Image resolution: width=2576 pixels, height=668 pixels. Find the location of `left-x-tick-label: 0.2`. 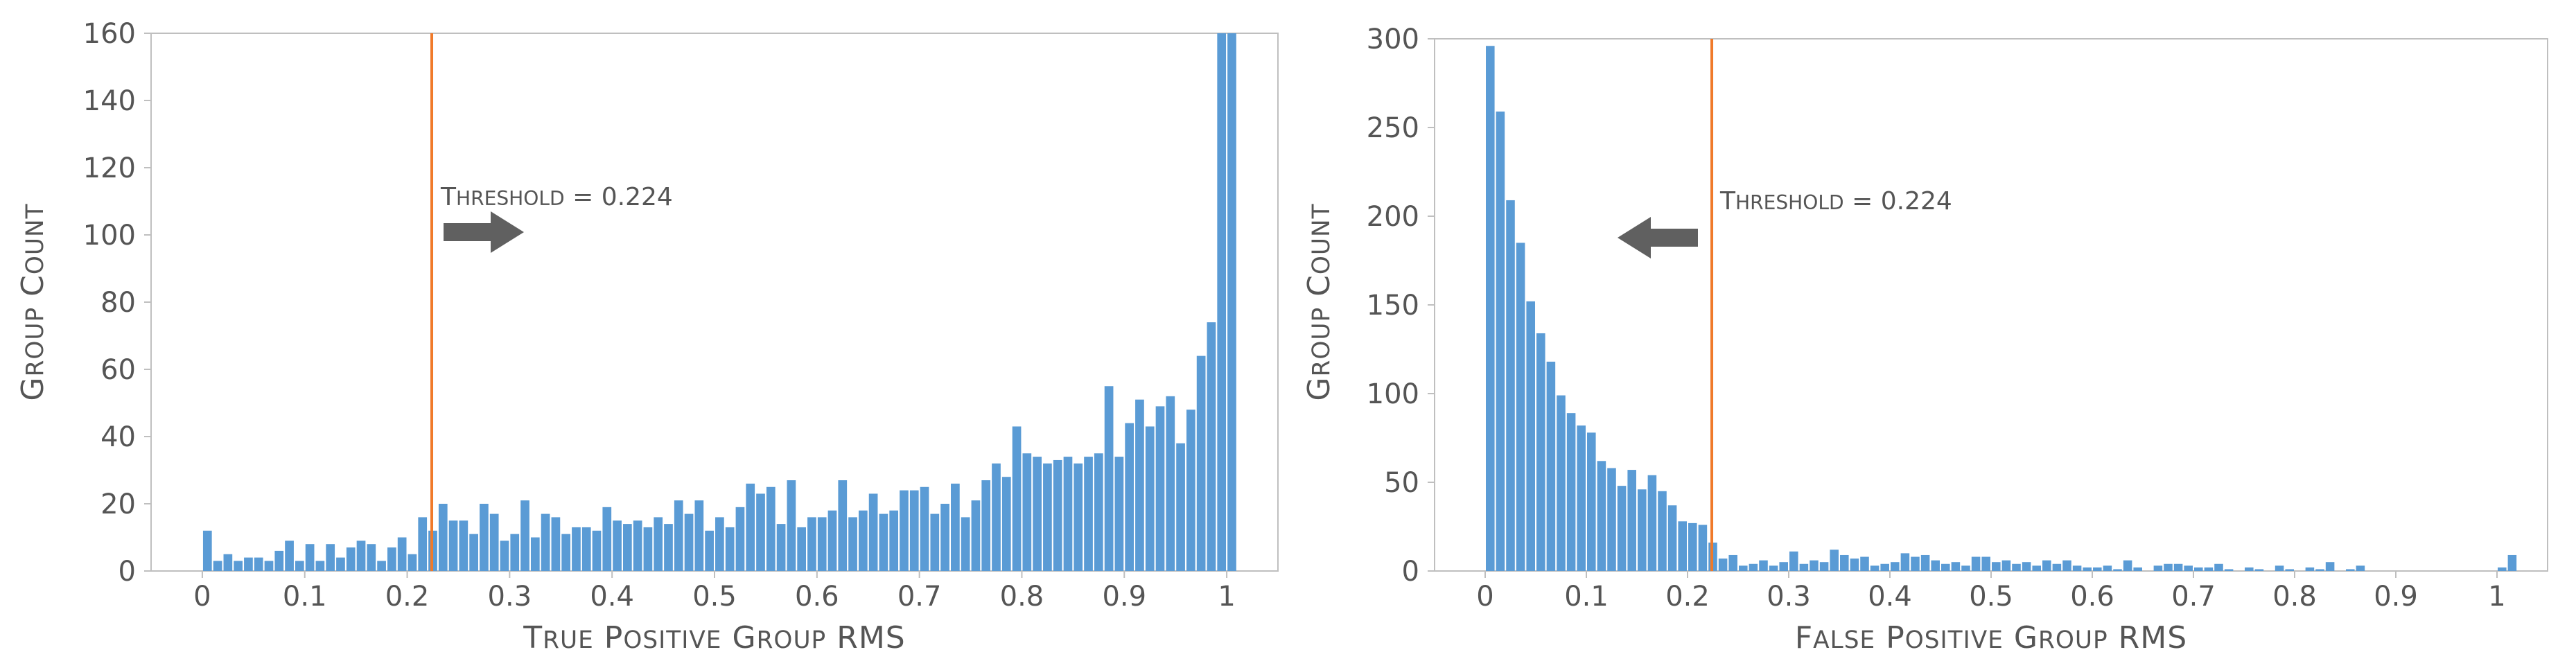

left-x-tick-label: 0.2 is located at coordinates (407, 597).